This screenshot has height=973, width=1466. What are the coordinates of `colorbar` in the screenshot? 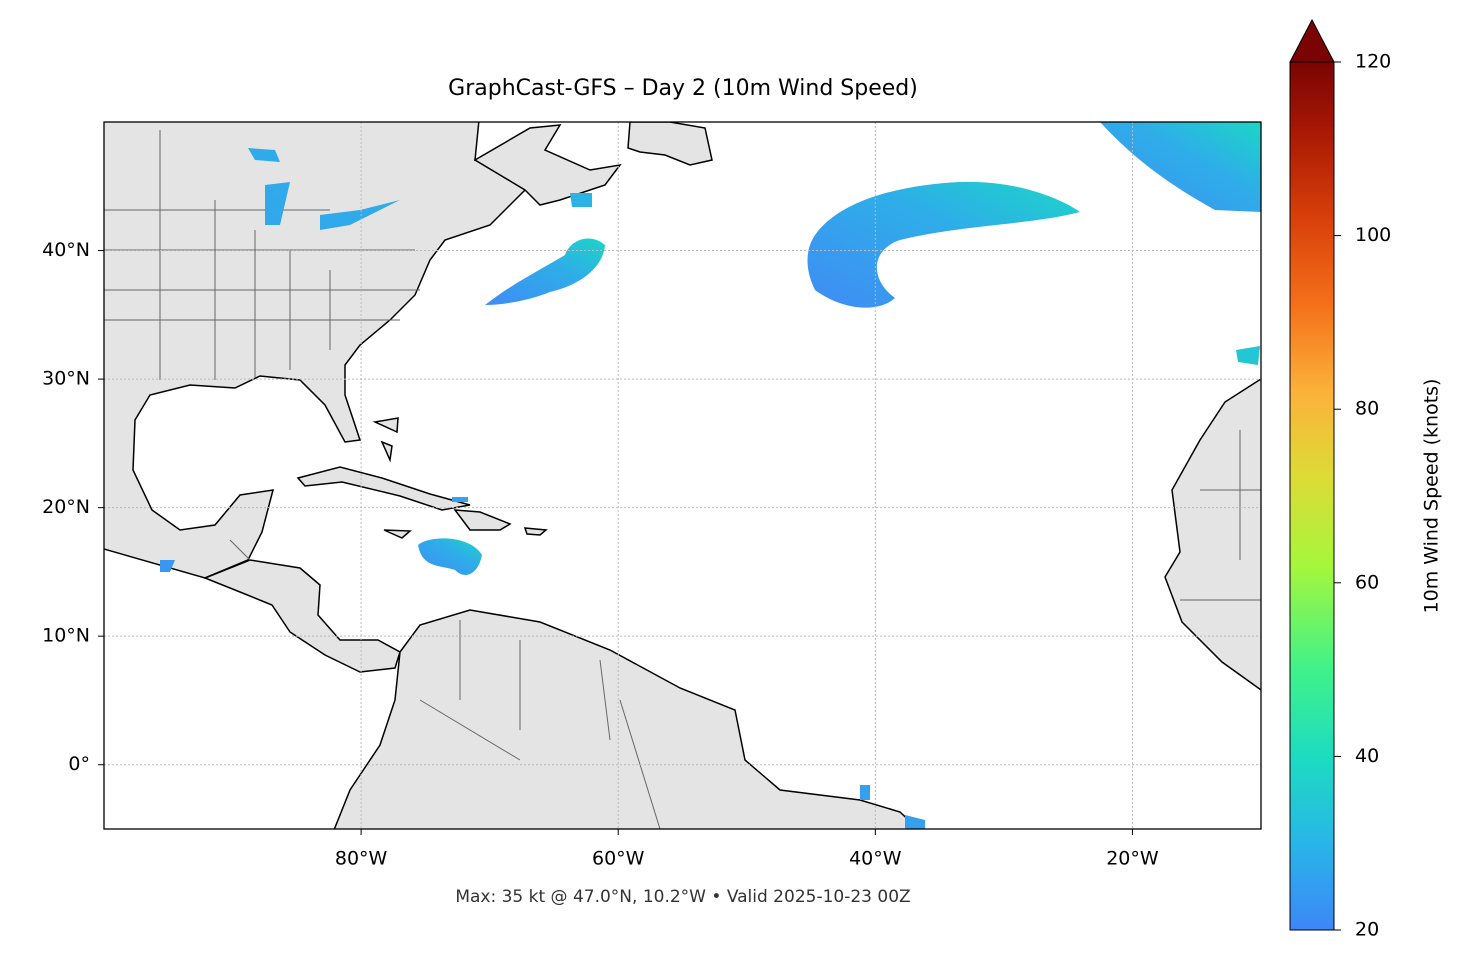 It's located at (1312, 496).